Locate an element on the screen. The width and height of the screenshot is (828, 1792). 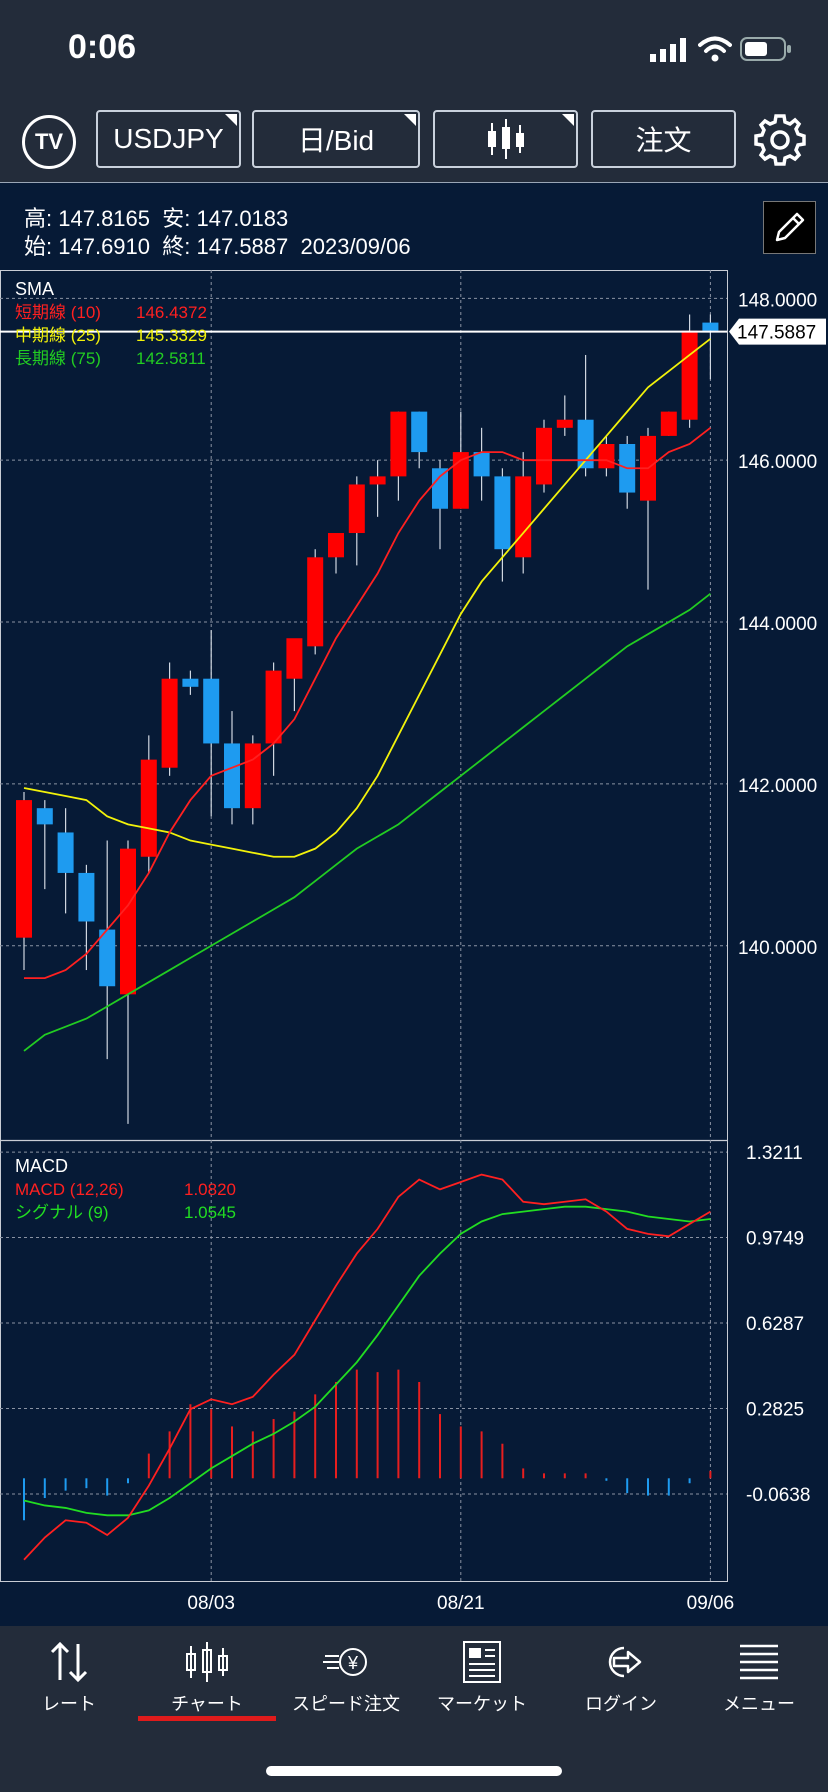
timeframe-select: 日/Bid is located at coordinates (336, 139).